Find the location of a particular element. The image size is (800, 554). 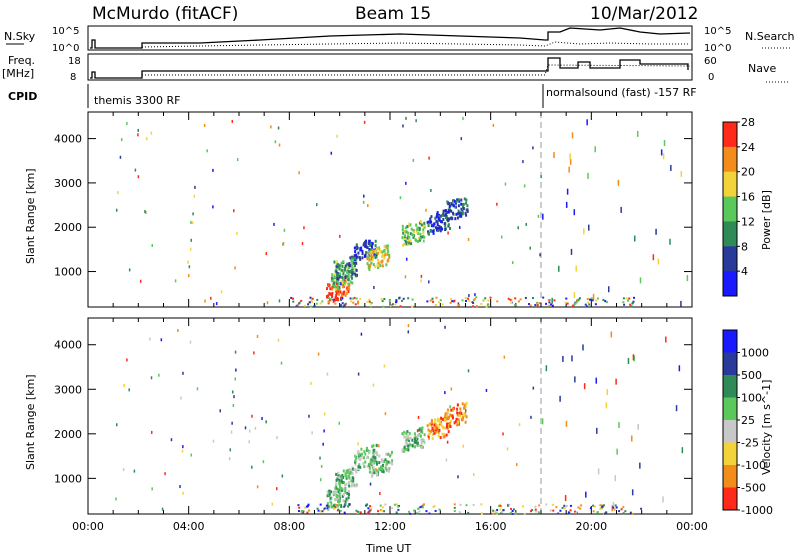

nsky-label: N.Sky is located at coordinates (20, 36).